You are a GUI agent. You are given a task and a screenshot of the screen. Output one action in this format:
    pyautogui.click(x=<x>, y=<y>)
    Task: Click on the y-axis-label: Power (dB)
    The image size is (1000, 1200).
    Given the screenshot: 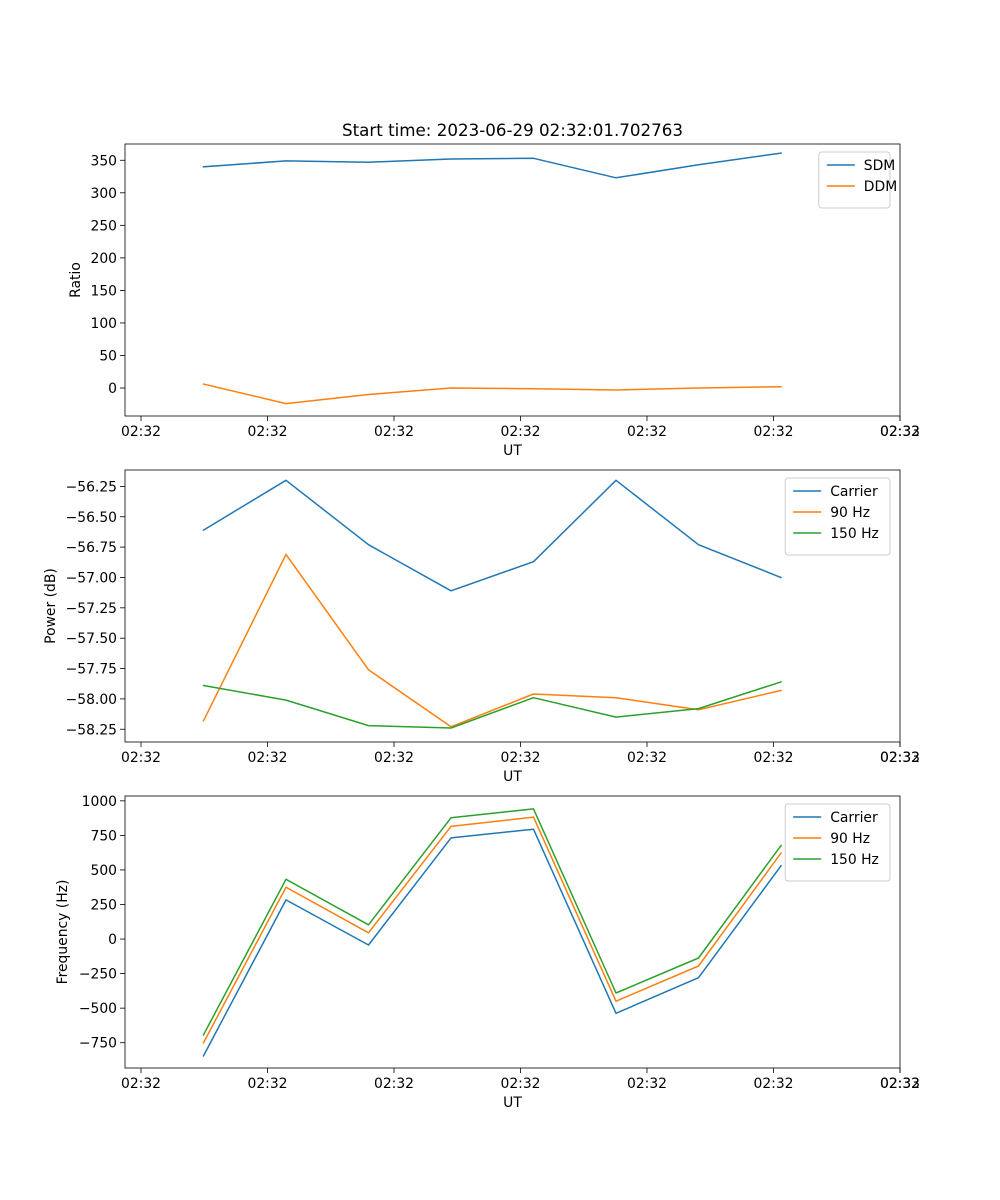 What is the action you would take?
    pyautogui.click(x=51, y=606)
    